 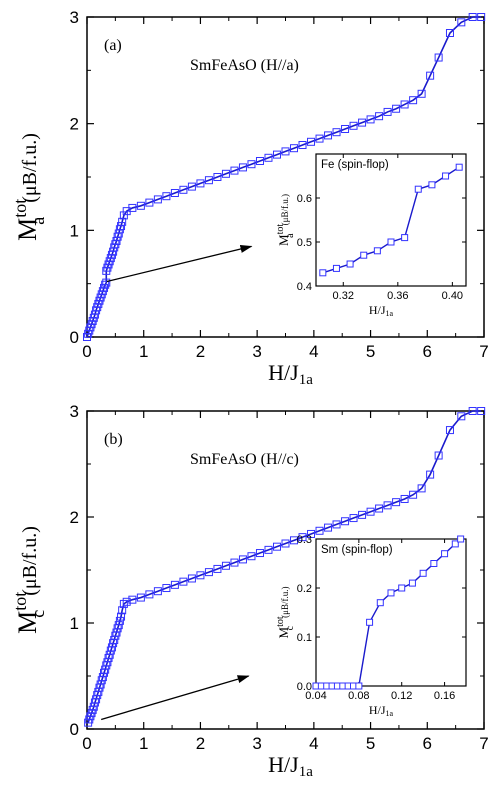 I want to click on inset-y-tick-label: 0.6, so click(x=304, y=199).